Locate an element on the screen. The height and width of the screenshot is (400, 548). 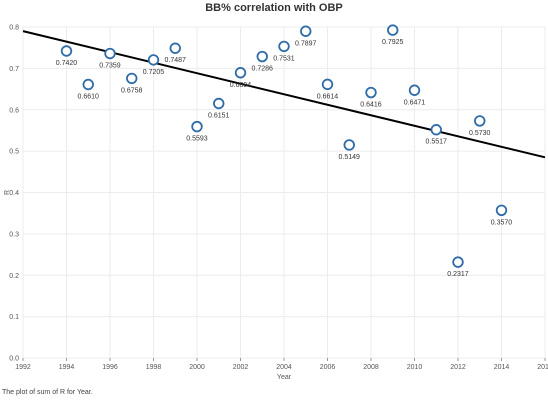
chart-title: BB% correlation with OBP is located at coordinates (274, 8).